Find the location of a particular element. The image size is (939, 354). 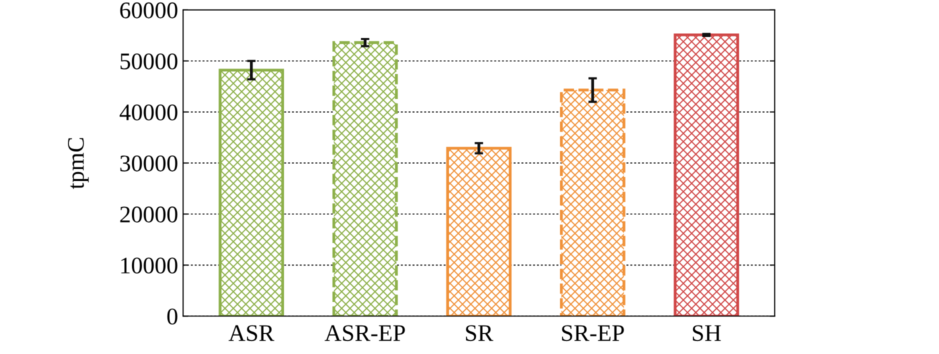

y-tick-label: 60000 is located at coordinates (149, 10).